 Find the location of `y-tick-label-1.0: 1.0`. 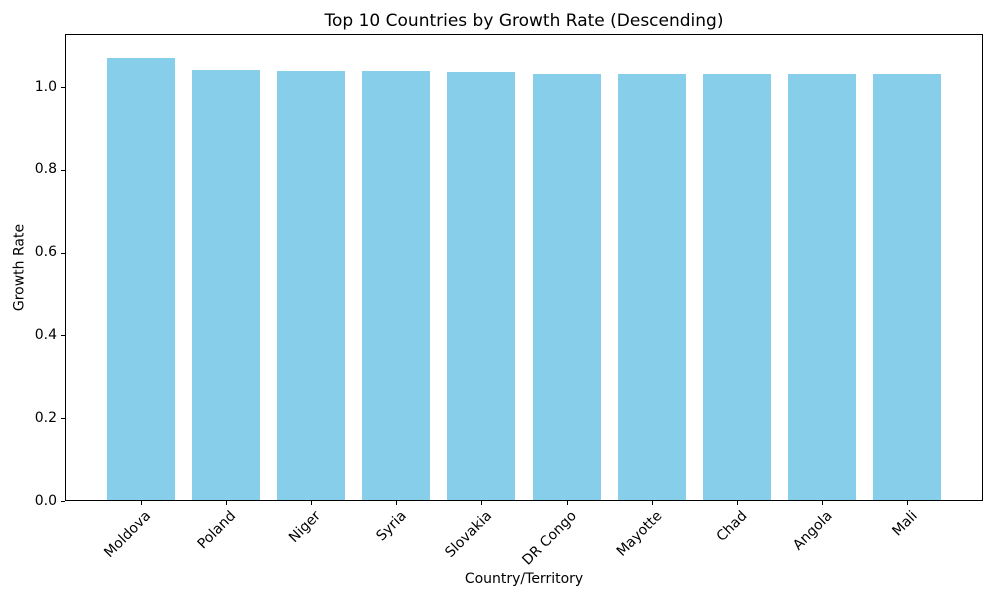

y-tick-label-1.0: 1.0 is located at coordinates (45, 86).